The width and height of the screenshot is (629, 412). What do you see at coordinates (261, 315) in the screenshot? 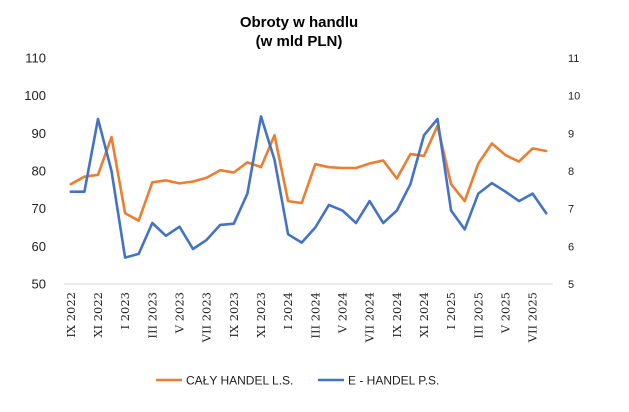
I see `x-tick-label: XI 2023` at bounding box center [261, 315].